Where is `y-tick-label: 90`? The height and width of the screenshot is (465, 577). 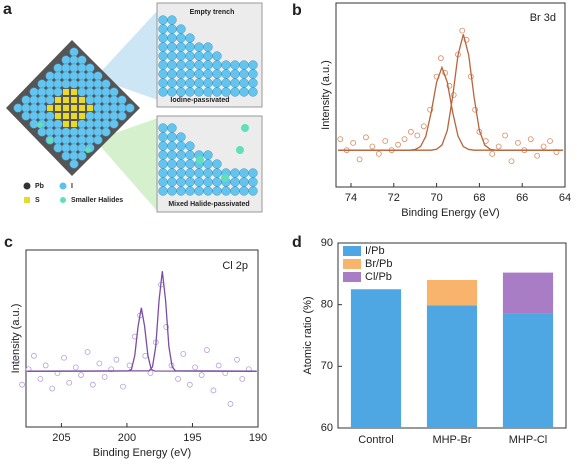
y-tick-label: 90 is located at coordinates (327, 243).